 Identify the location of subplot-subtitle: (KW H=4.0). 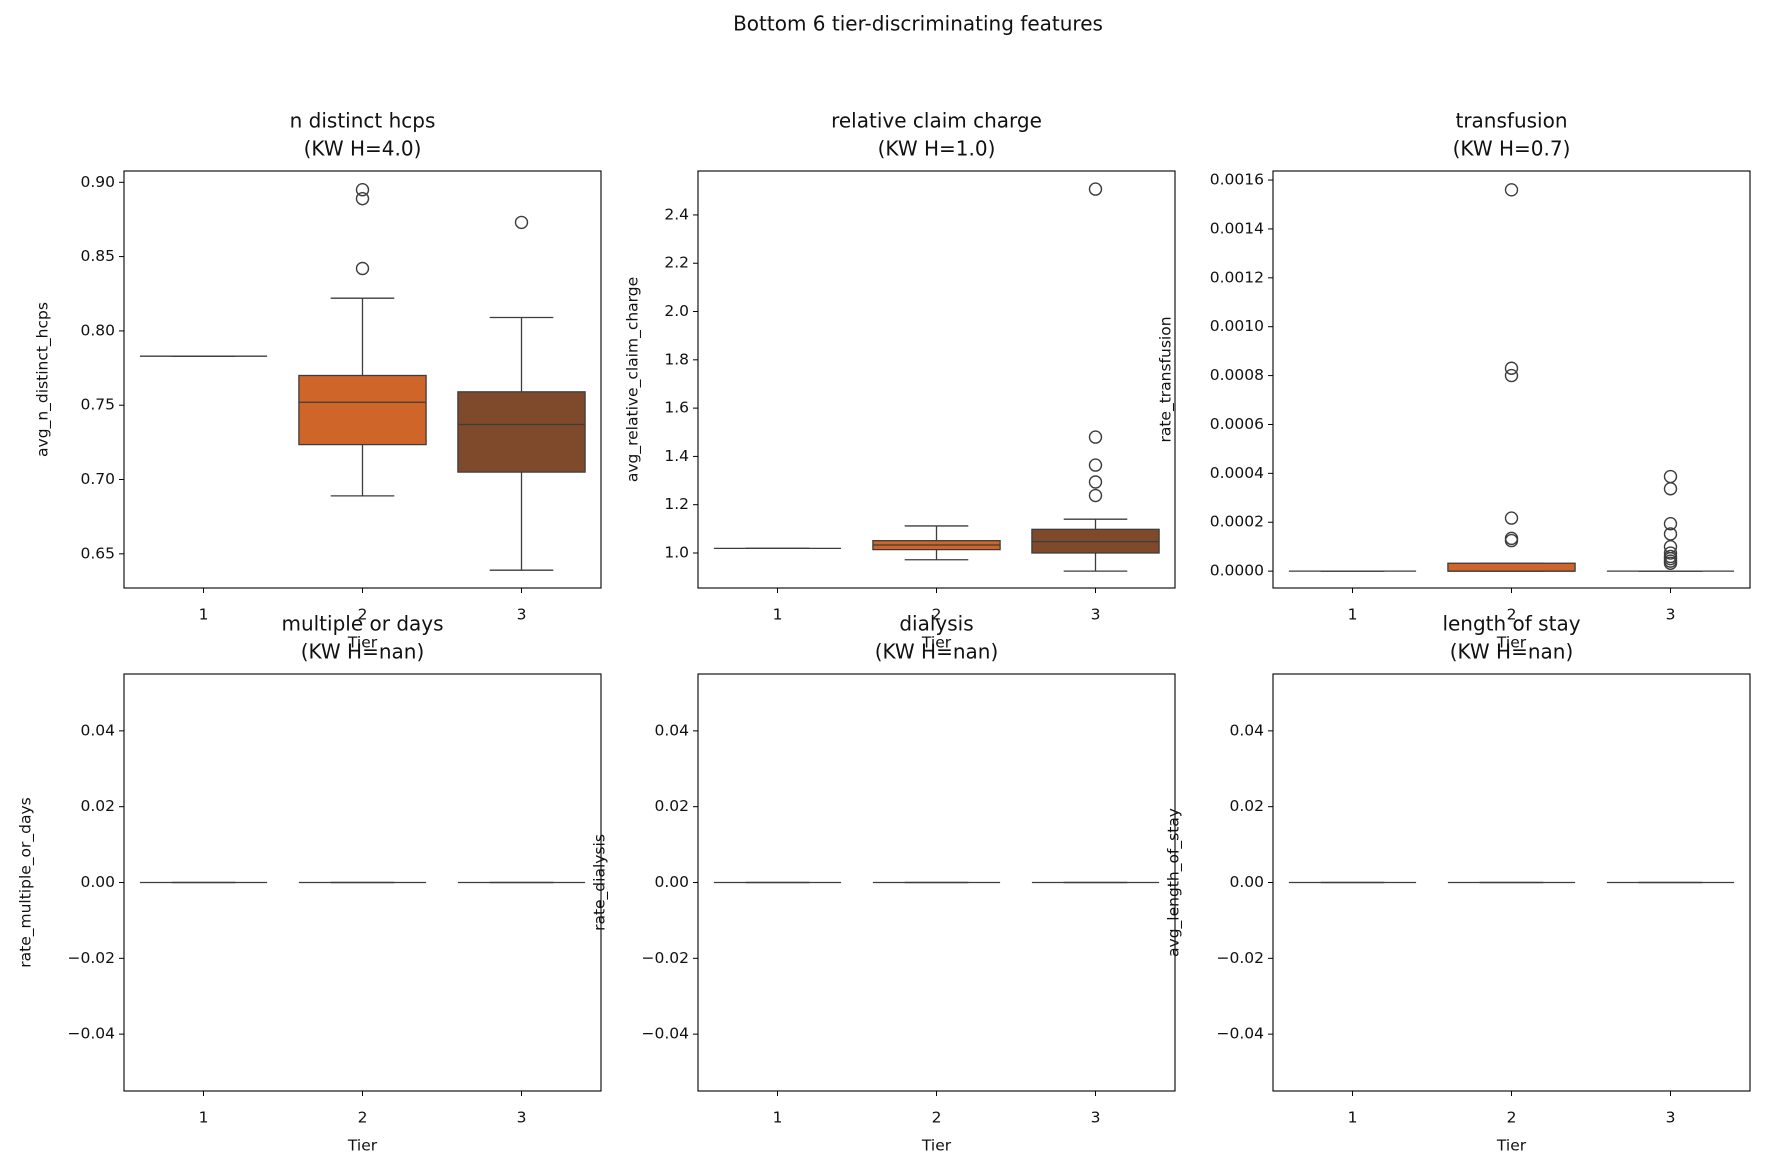
(363, 149).